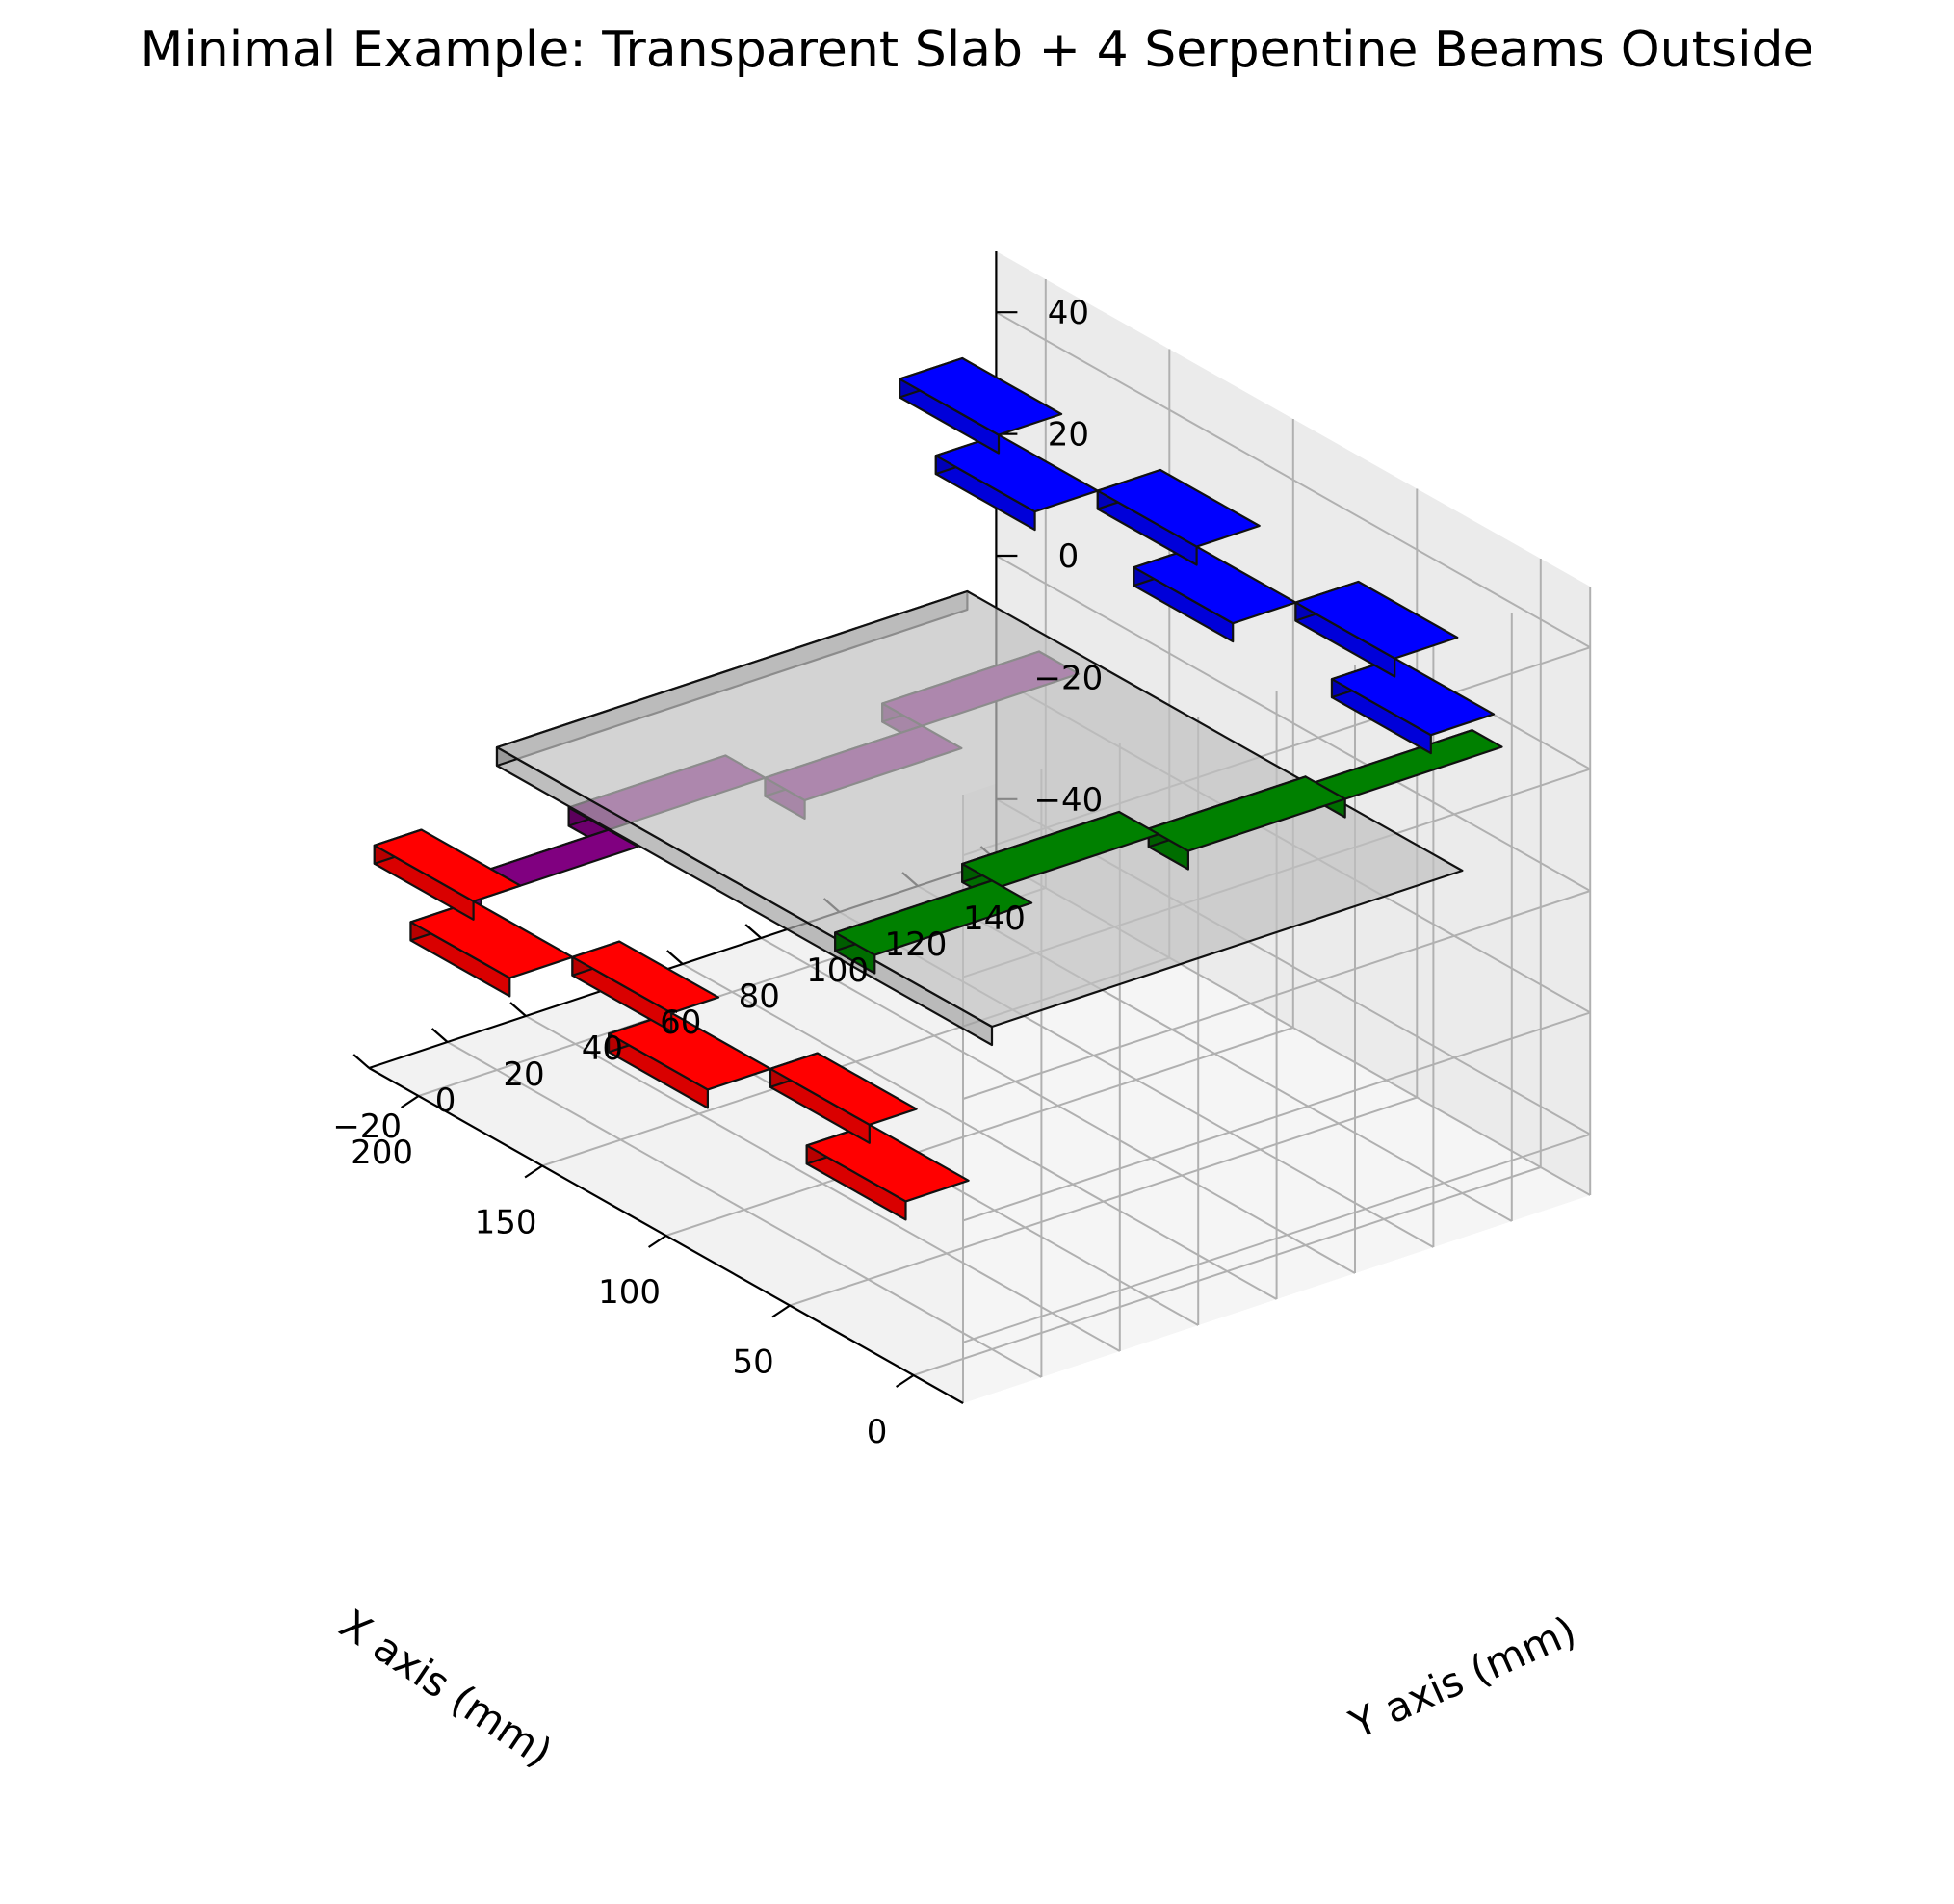 This screenshot has width=1954, height=1904. Describe the element at coordinates (629, 1292) in the screenshot. I see `x-tick-label: 100` at that location.